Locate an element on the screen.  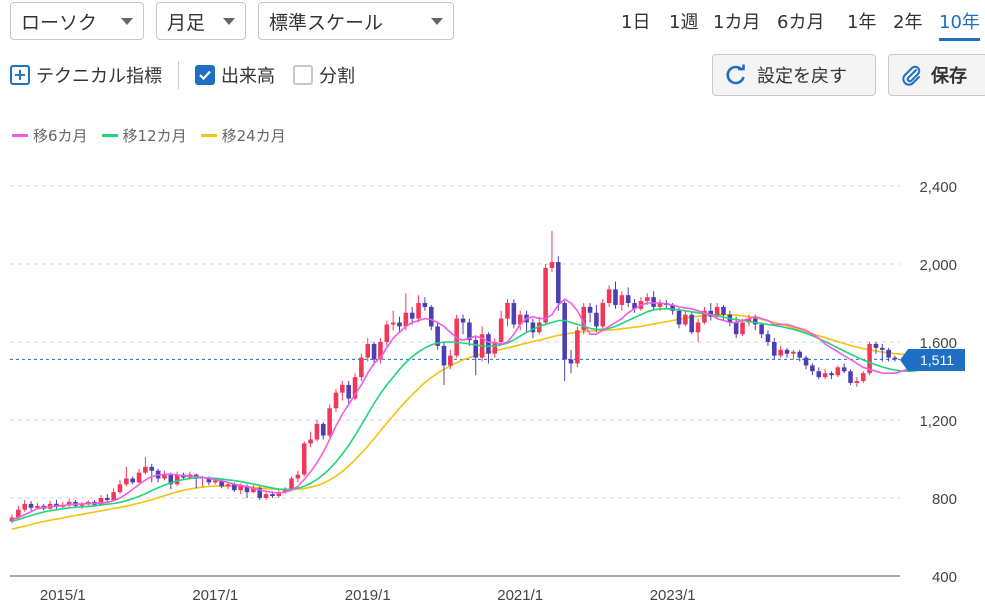
reset-settings-label: 設定を戻す is located at coordinates (802, 76).